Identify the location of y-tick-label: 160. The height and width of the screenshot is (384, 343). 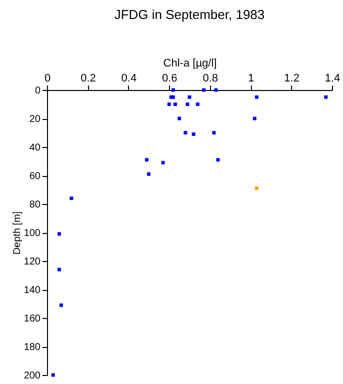
(32, 319).